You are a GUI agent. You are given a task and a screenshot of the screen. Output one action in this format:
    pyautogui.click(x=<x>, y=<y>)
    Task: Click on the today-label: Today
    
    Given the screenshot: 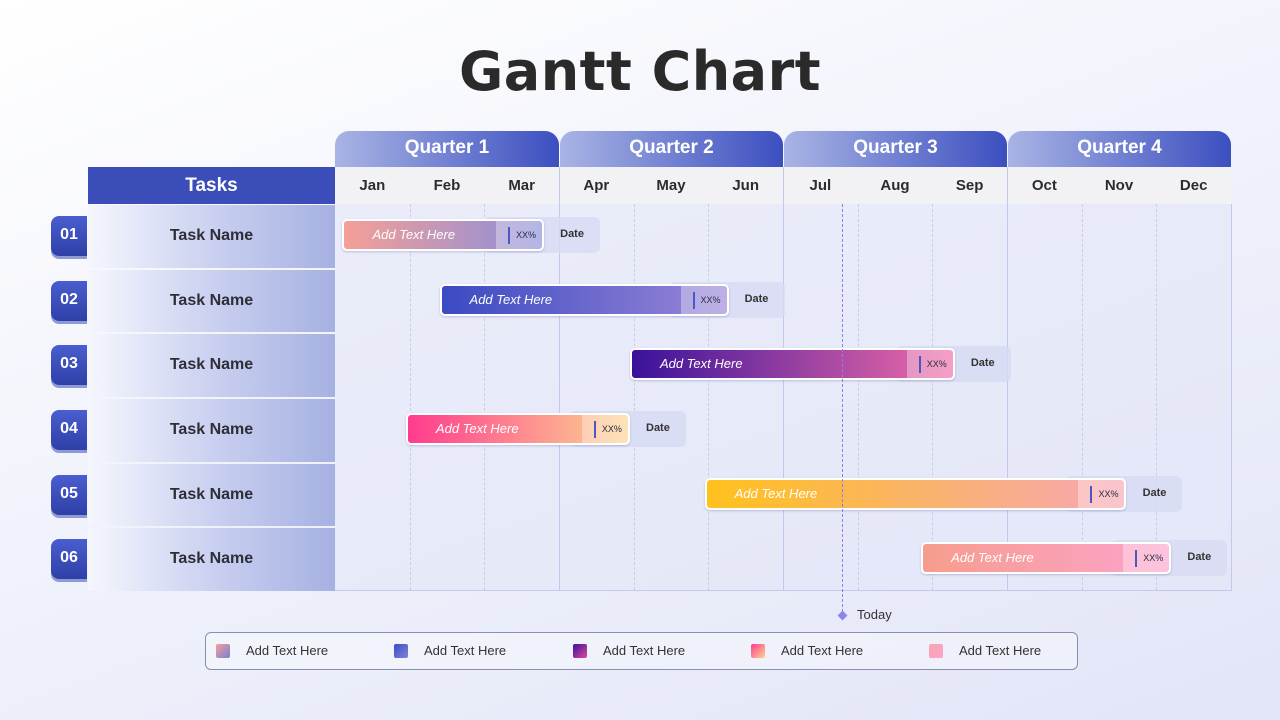 What is the action you would take?
    pyautogui.click(x=874, y=614)
    